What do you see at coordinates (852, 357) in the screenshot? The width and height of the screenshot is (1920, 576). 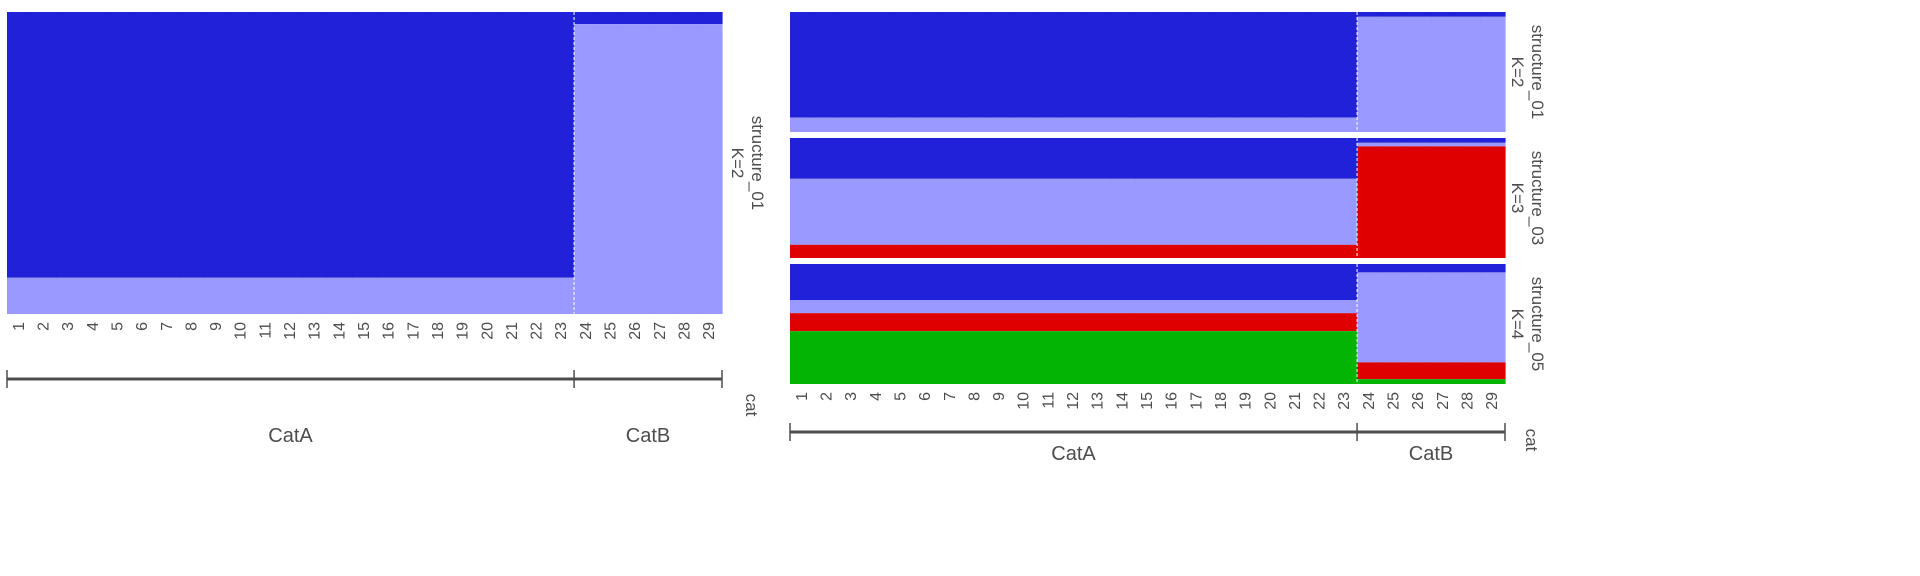 I see `bar-segment-ind3-cluster4` at bounding box center [852, 357].